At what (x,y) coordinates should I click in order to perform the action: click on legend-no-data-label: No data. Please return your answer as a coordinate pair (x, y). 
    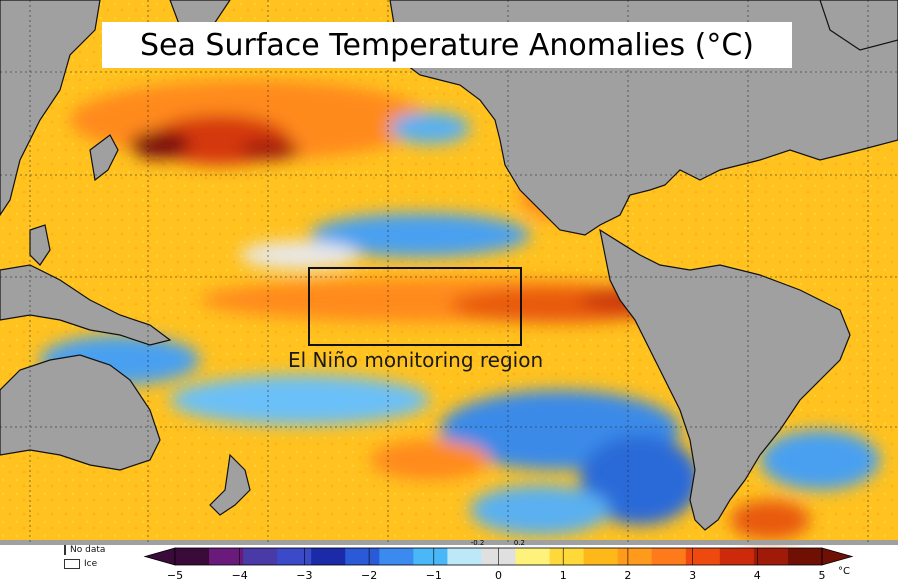
    Looking at the image, I should click on (88, 550).